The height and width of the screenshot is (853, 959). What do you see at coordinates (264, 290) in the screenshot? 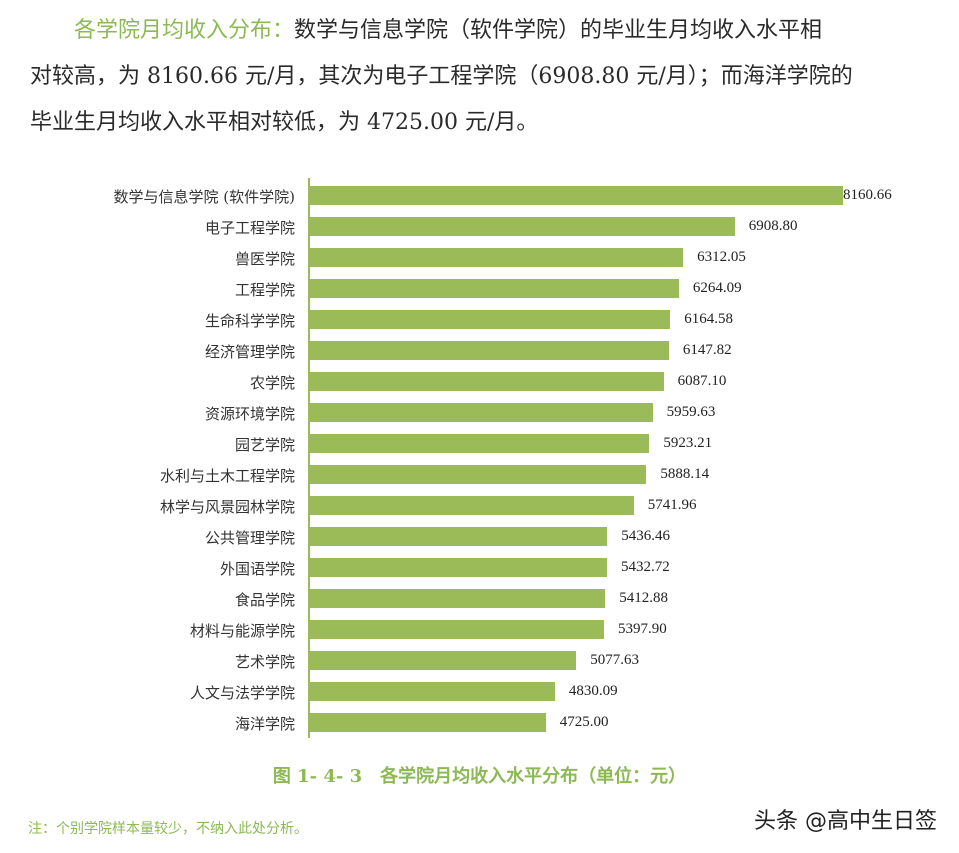
I see `category-label: 工程学院` at bounding box center [264, 290].